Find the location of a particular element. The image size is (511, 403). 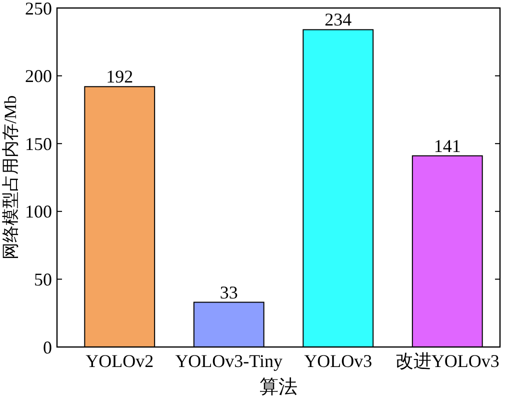

y-tick-label: 150 is located at coordinates (38, 144).